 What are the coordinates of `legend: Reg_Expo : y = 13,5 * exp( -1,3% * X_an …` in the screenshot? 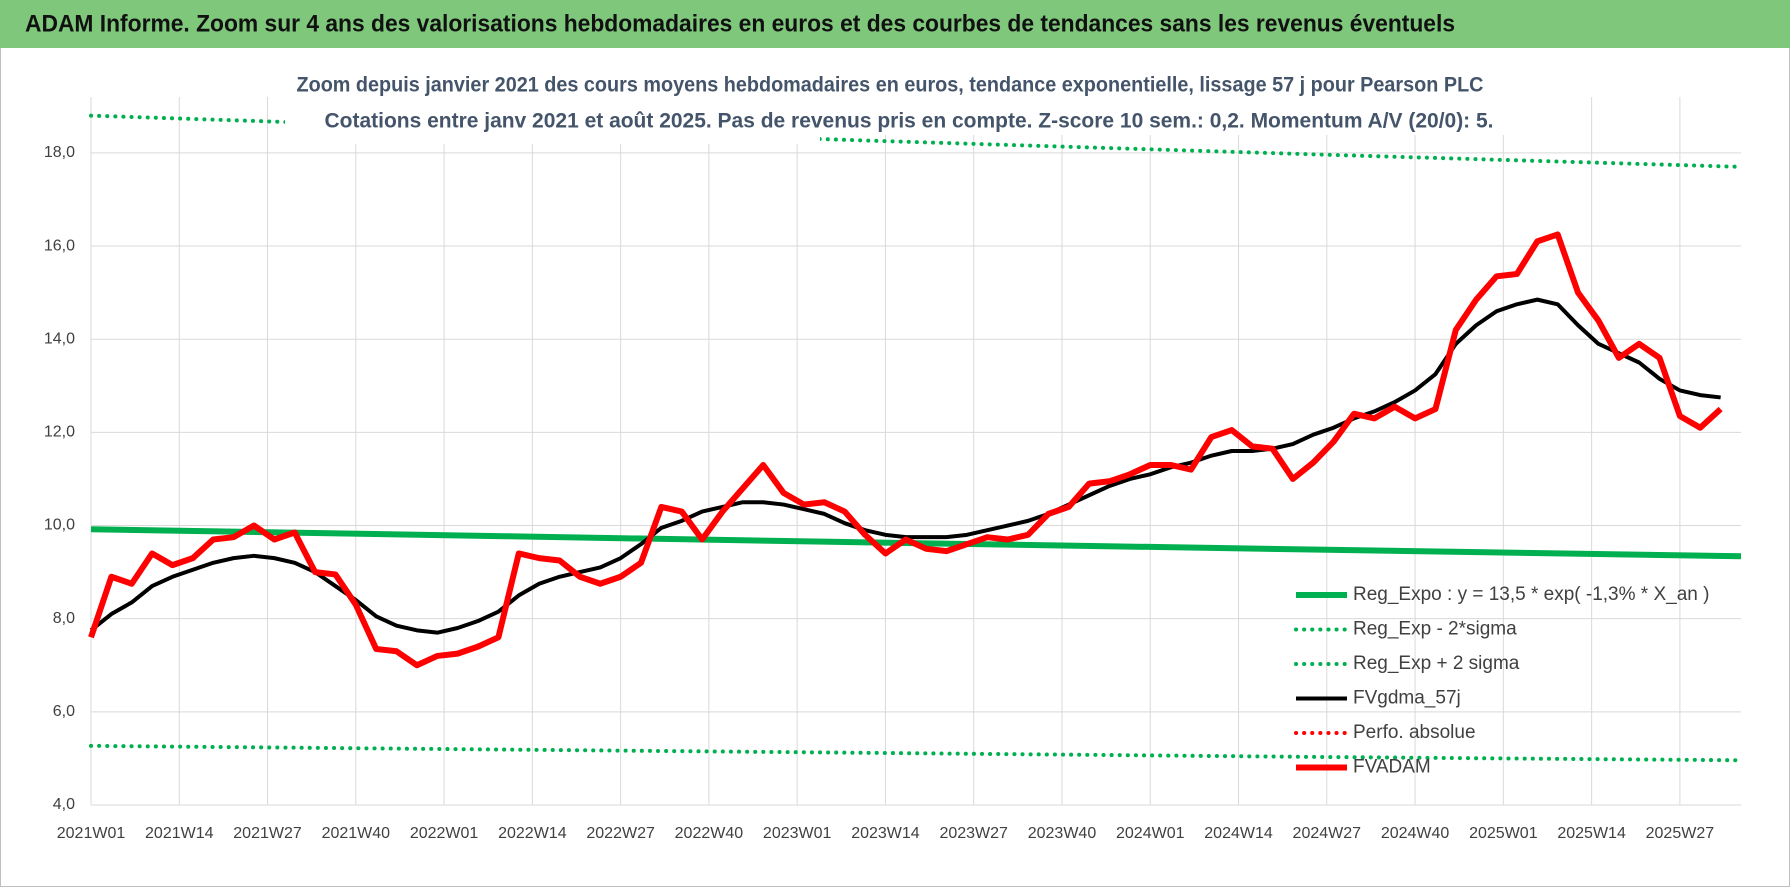 It's located at (1501, 681).